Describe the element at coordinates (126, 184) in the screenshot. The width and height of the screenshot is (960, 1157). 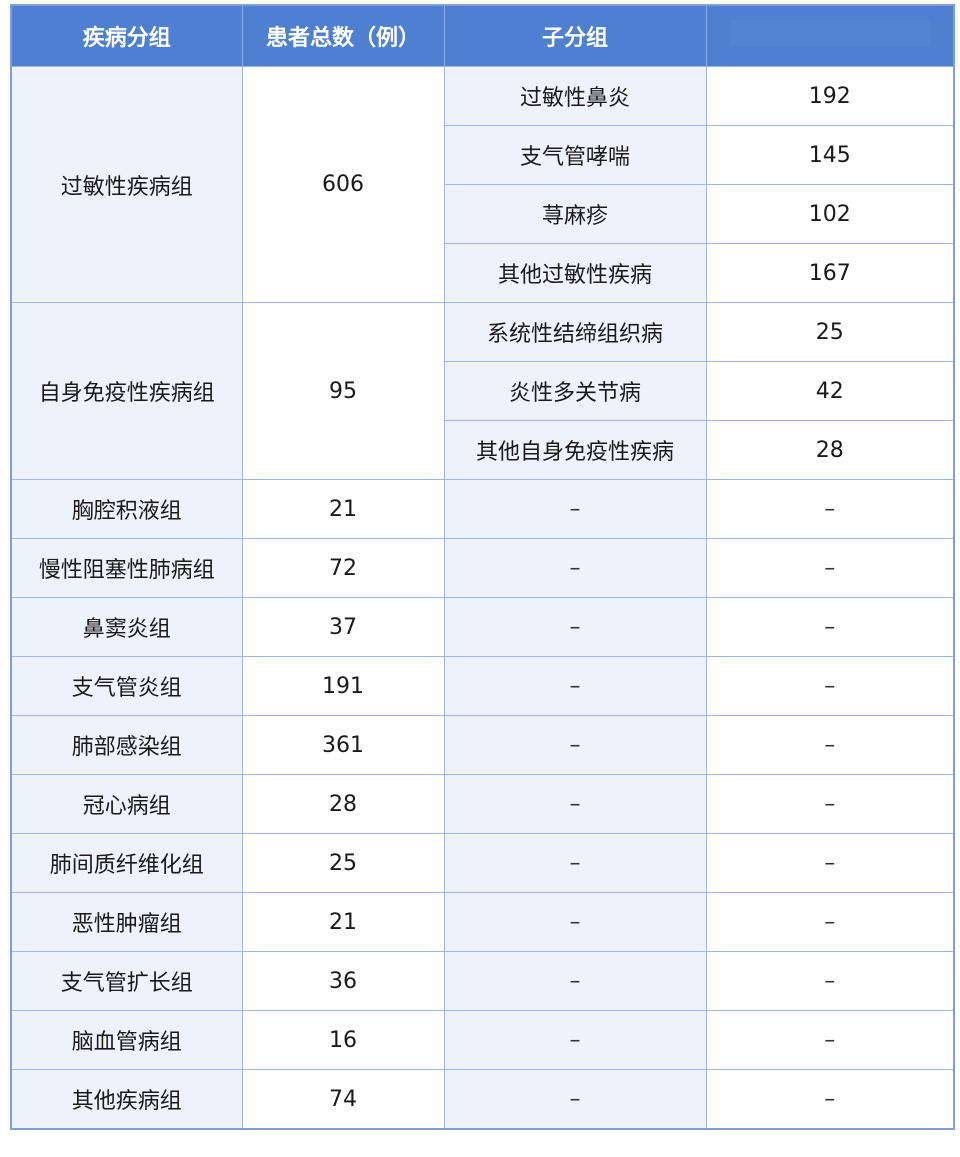
I see `disease-group-cell: 过敏性疾病组` at that location.